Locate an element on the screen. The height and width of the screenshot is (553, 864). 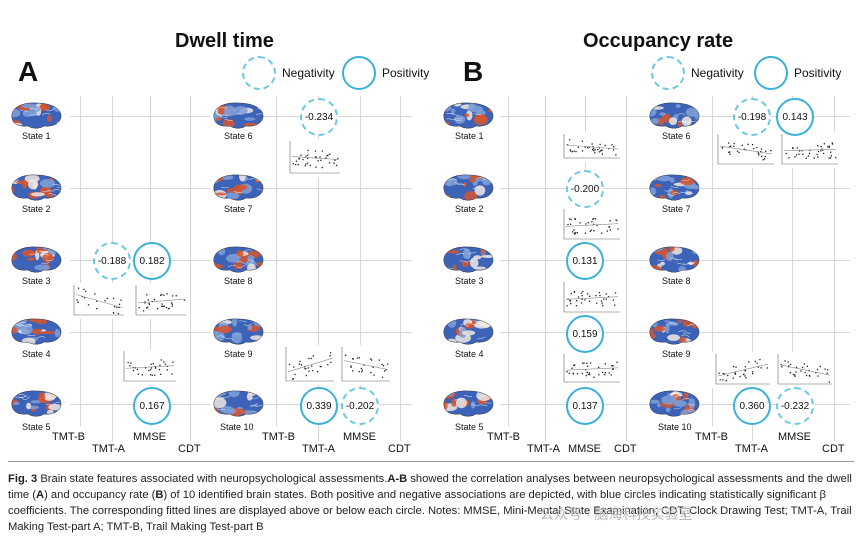
positive-coefficient-circle: 0.131 is located at coordinates (585, 261).